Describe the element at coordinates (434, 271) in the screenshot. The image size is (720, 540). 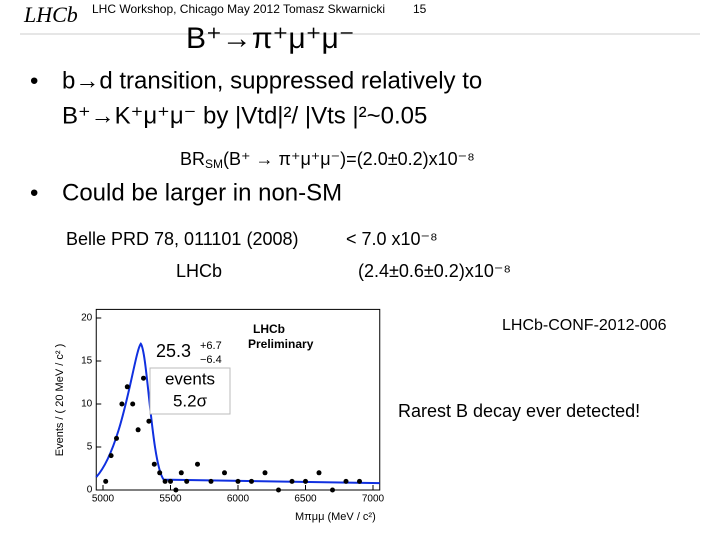
I see `result-value: (2.4±0.6±0.2)x10⁻⁸` at that location.